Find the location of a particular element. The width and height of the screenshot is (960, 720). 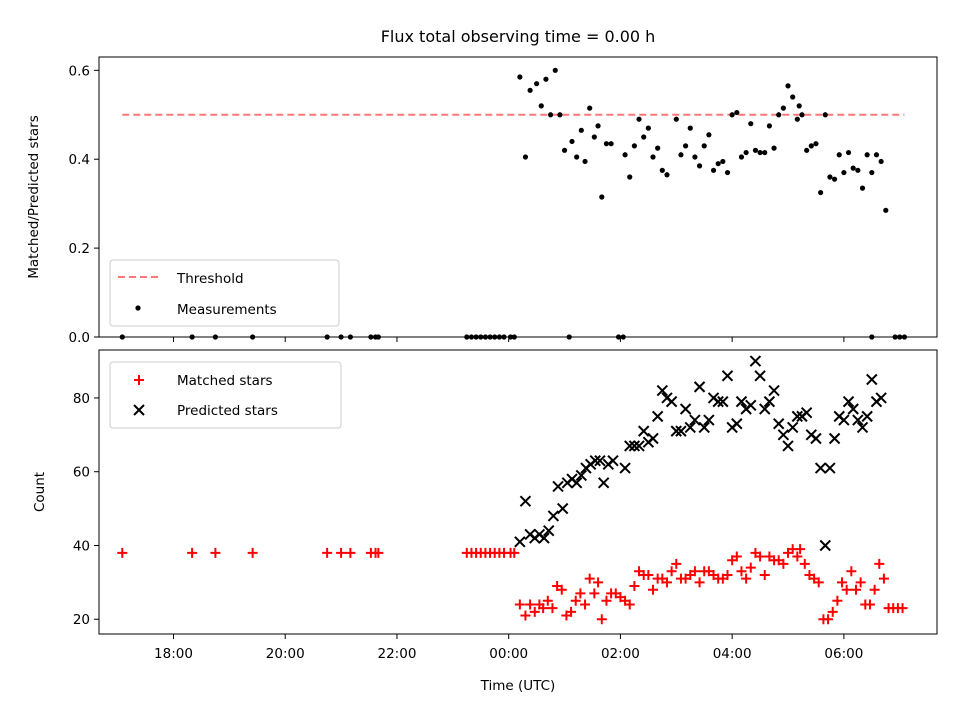

legend-predicted-label: Predicted stars is located at coordinates (227, 411).